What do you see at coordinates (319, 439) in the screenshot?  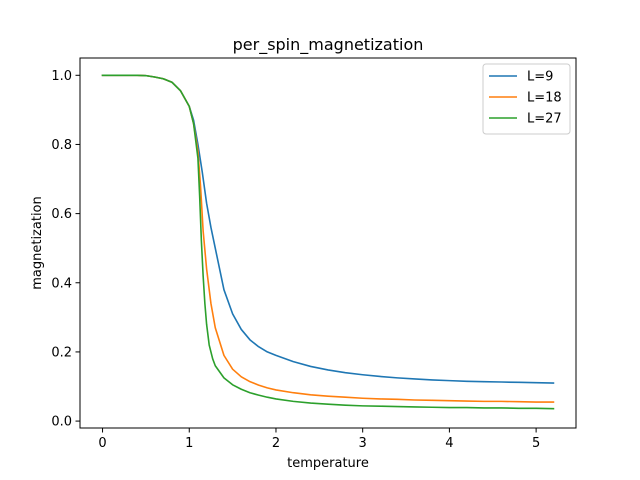 I see `x-axis: 0 1 2 3 4 5` at bounding box center [319, 439].